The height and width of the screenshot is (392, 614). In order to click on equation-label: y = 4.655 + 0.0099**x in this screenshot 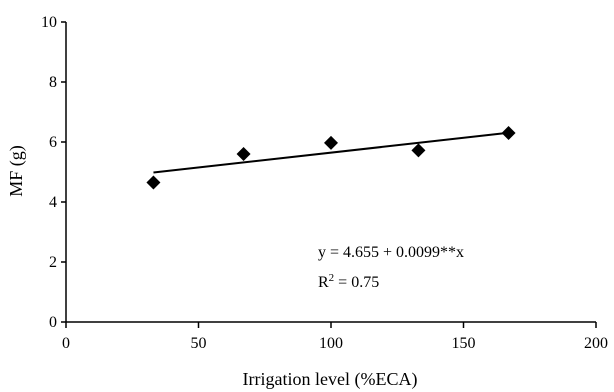, I will do `click(391, 252)`.